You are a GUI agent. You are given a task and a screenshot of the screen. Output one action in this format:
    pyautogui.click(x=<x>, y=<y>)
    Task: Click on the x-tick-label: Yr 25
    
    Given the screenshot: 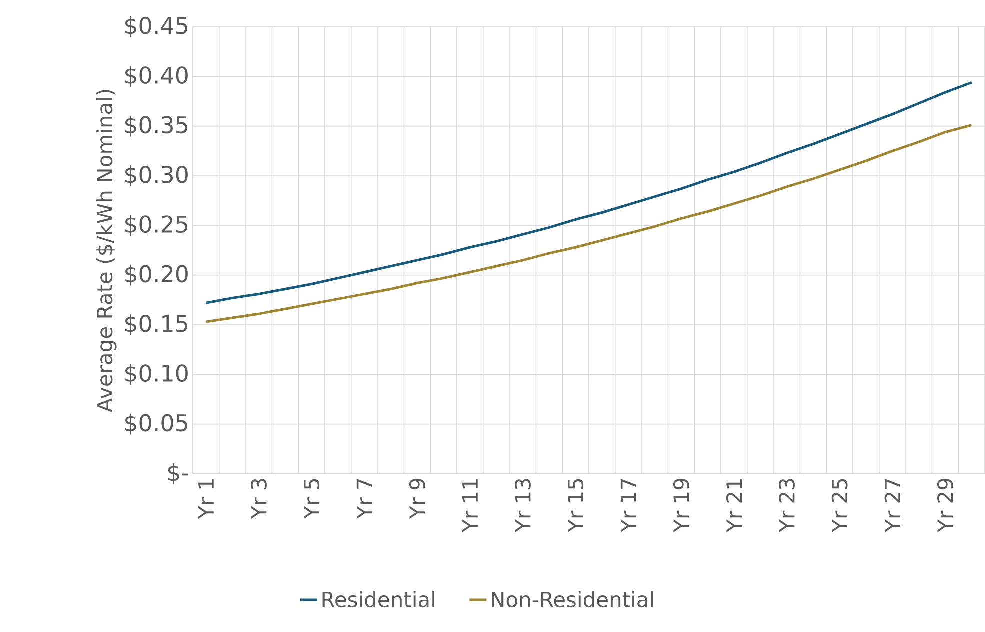 What is the action you would take?
    pyautogui.click(x=840, y=505)
    